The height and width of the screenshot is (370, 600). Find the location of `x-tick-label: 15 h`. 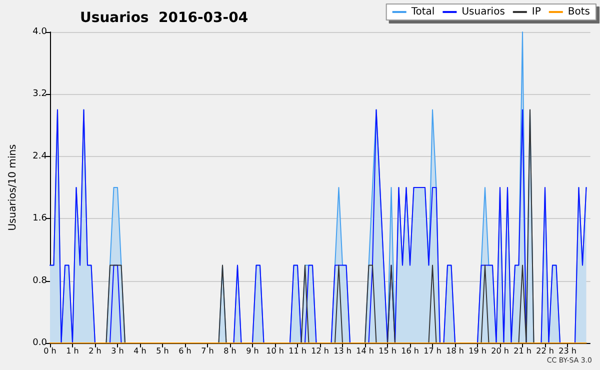

x-tick-label: 15 h is located at coordinates (387, 351).